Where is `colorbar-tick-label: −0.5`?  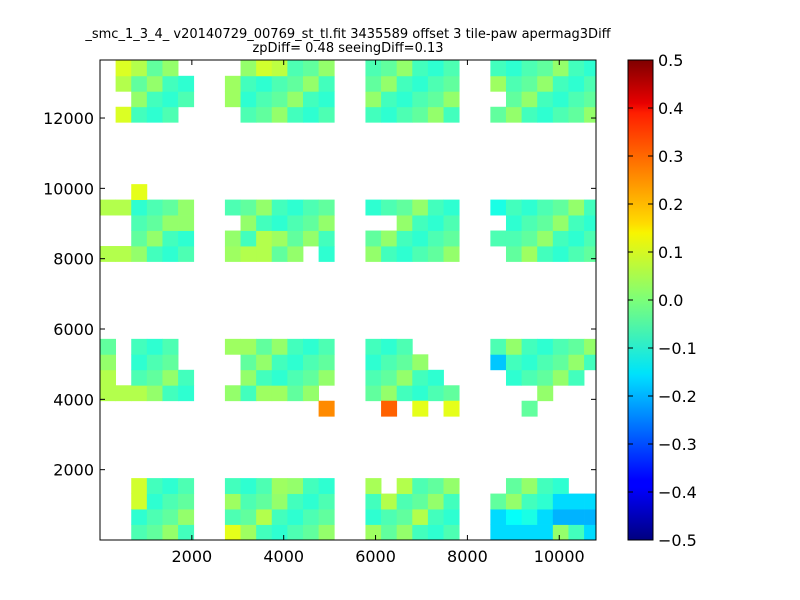
colorbar-tick-label: −0.5 is located at coordinates (677, 540).